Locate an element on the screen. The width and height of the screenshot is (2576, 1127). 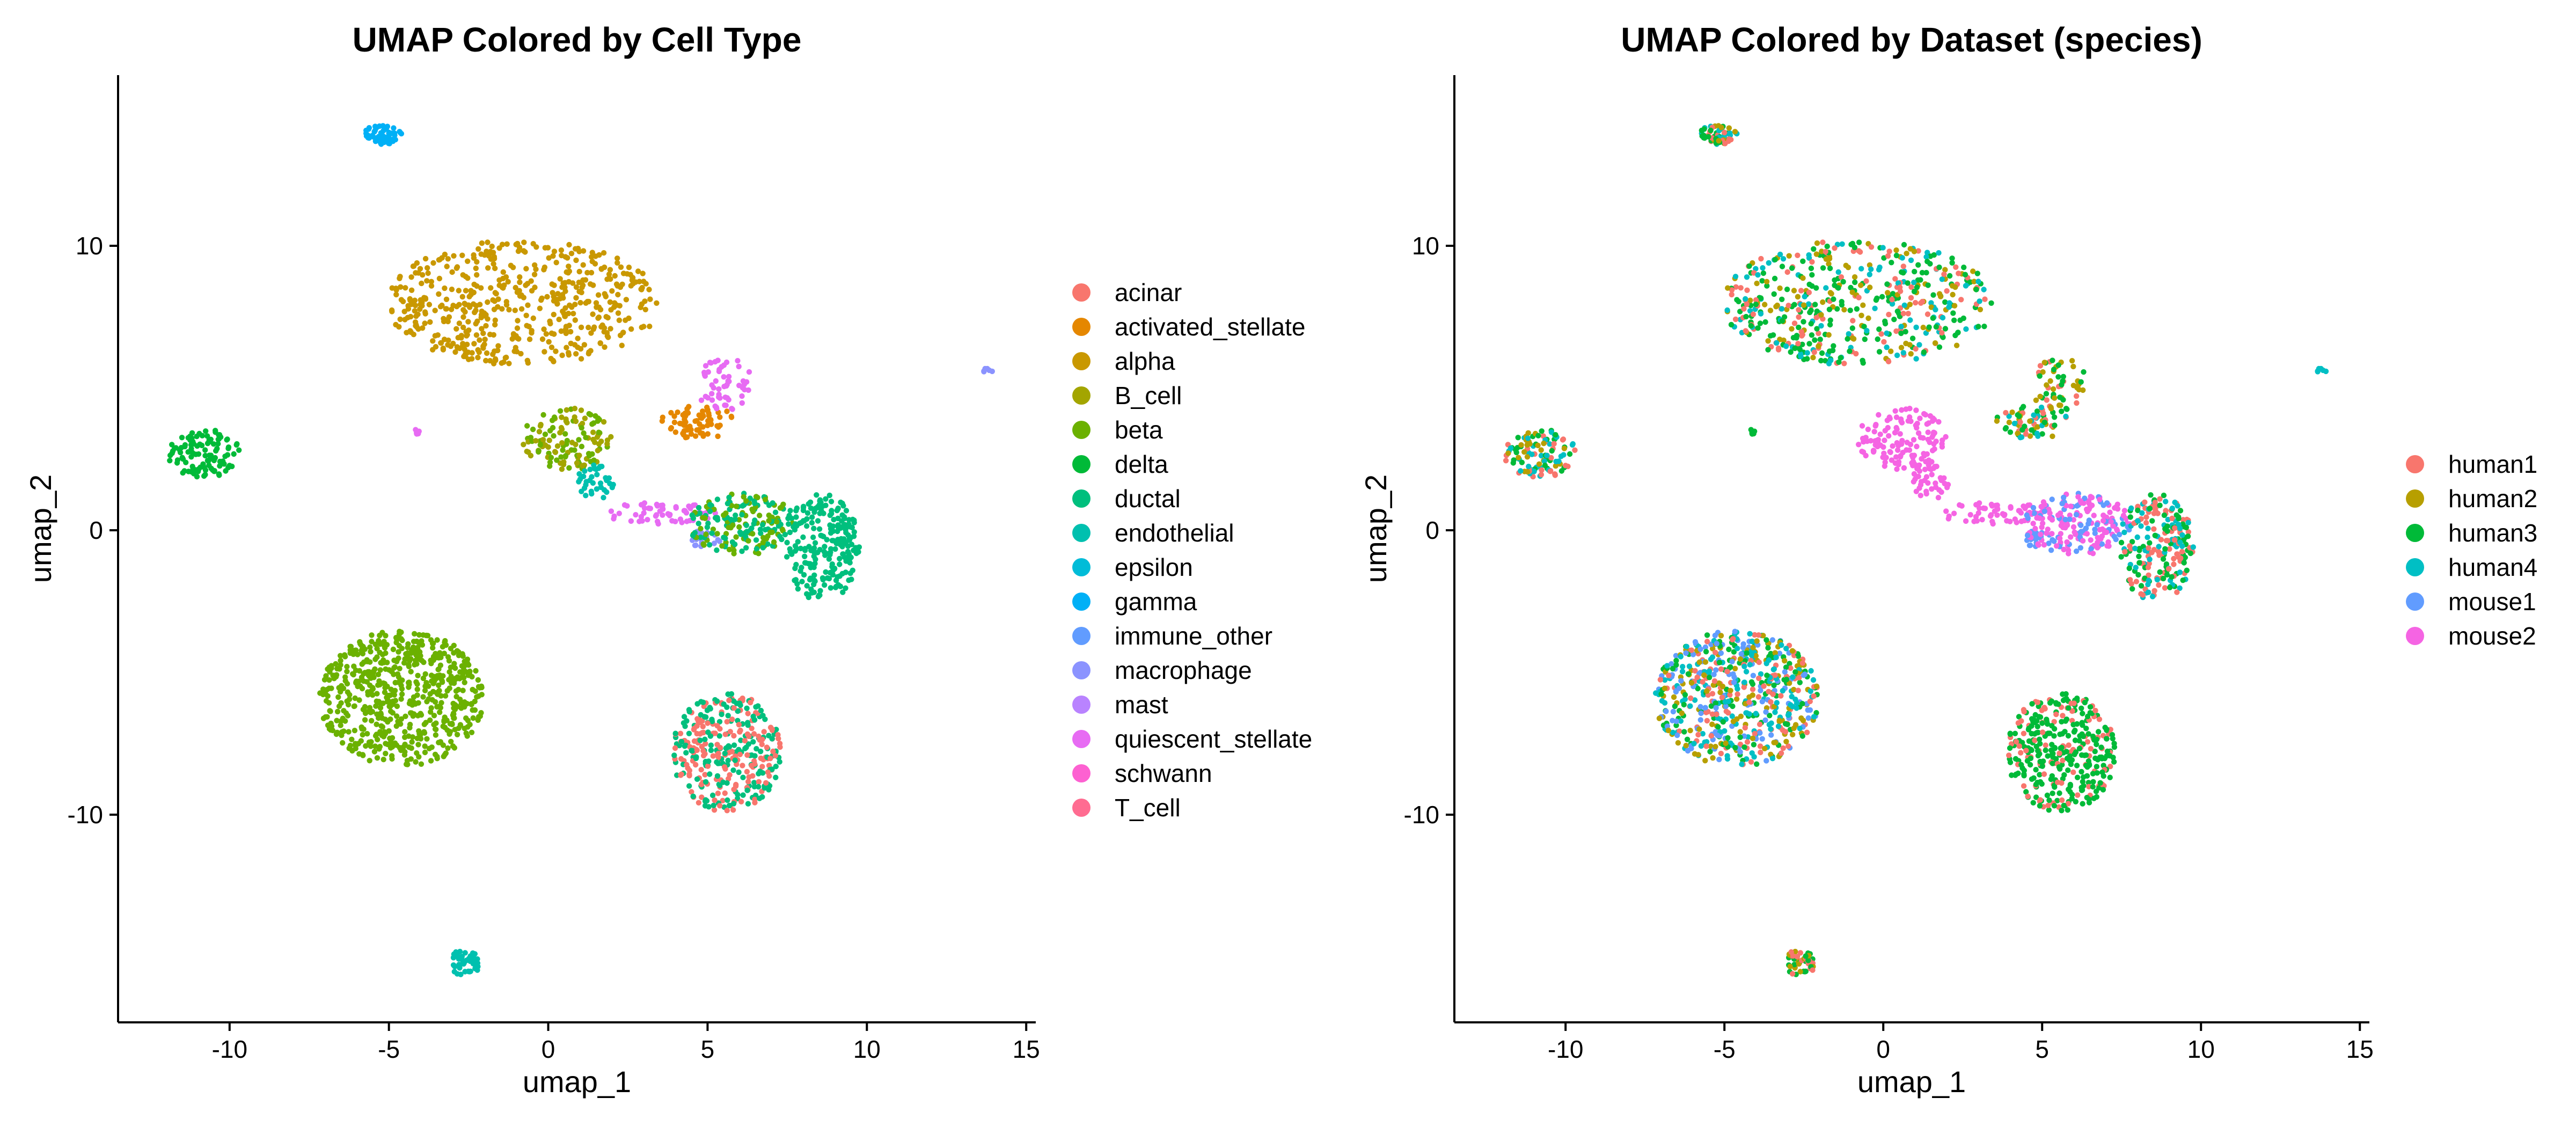
legend-label: delta is located at coordinates (1141, 464).